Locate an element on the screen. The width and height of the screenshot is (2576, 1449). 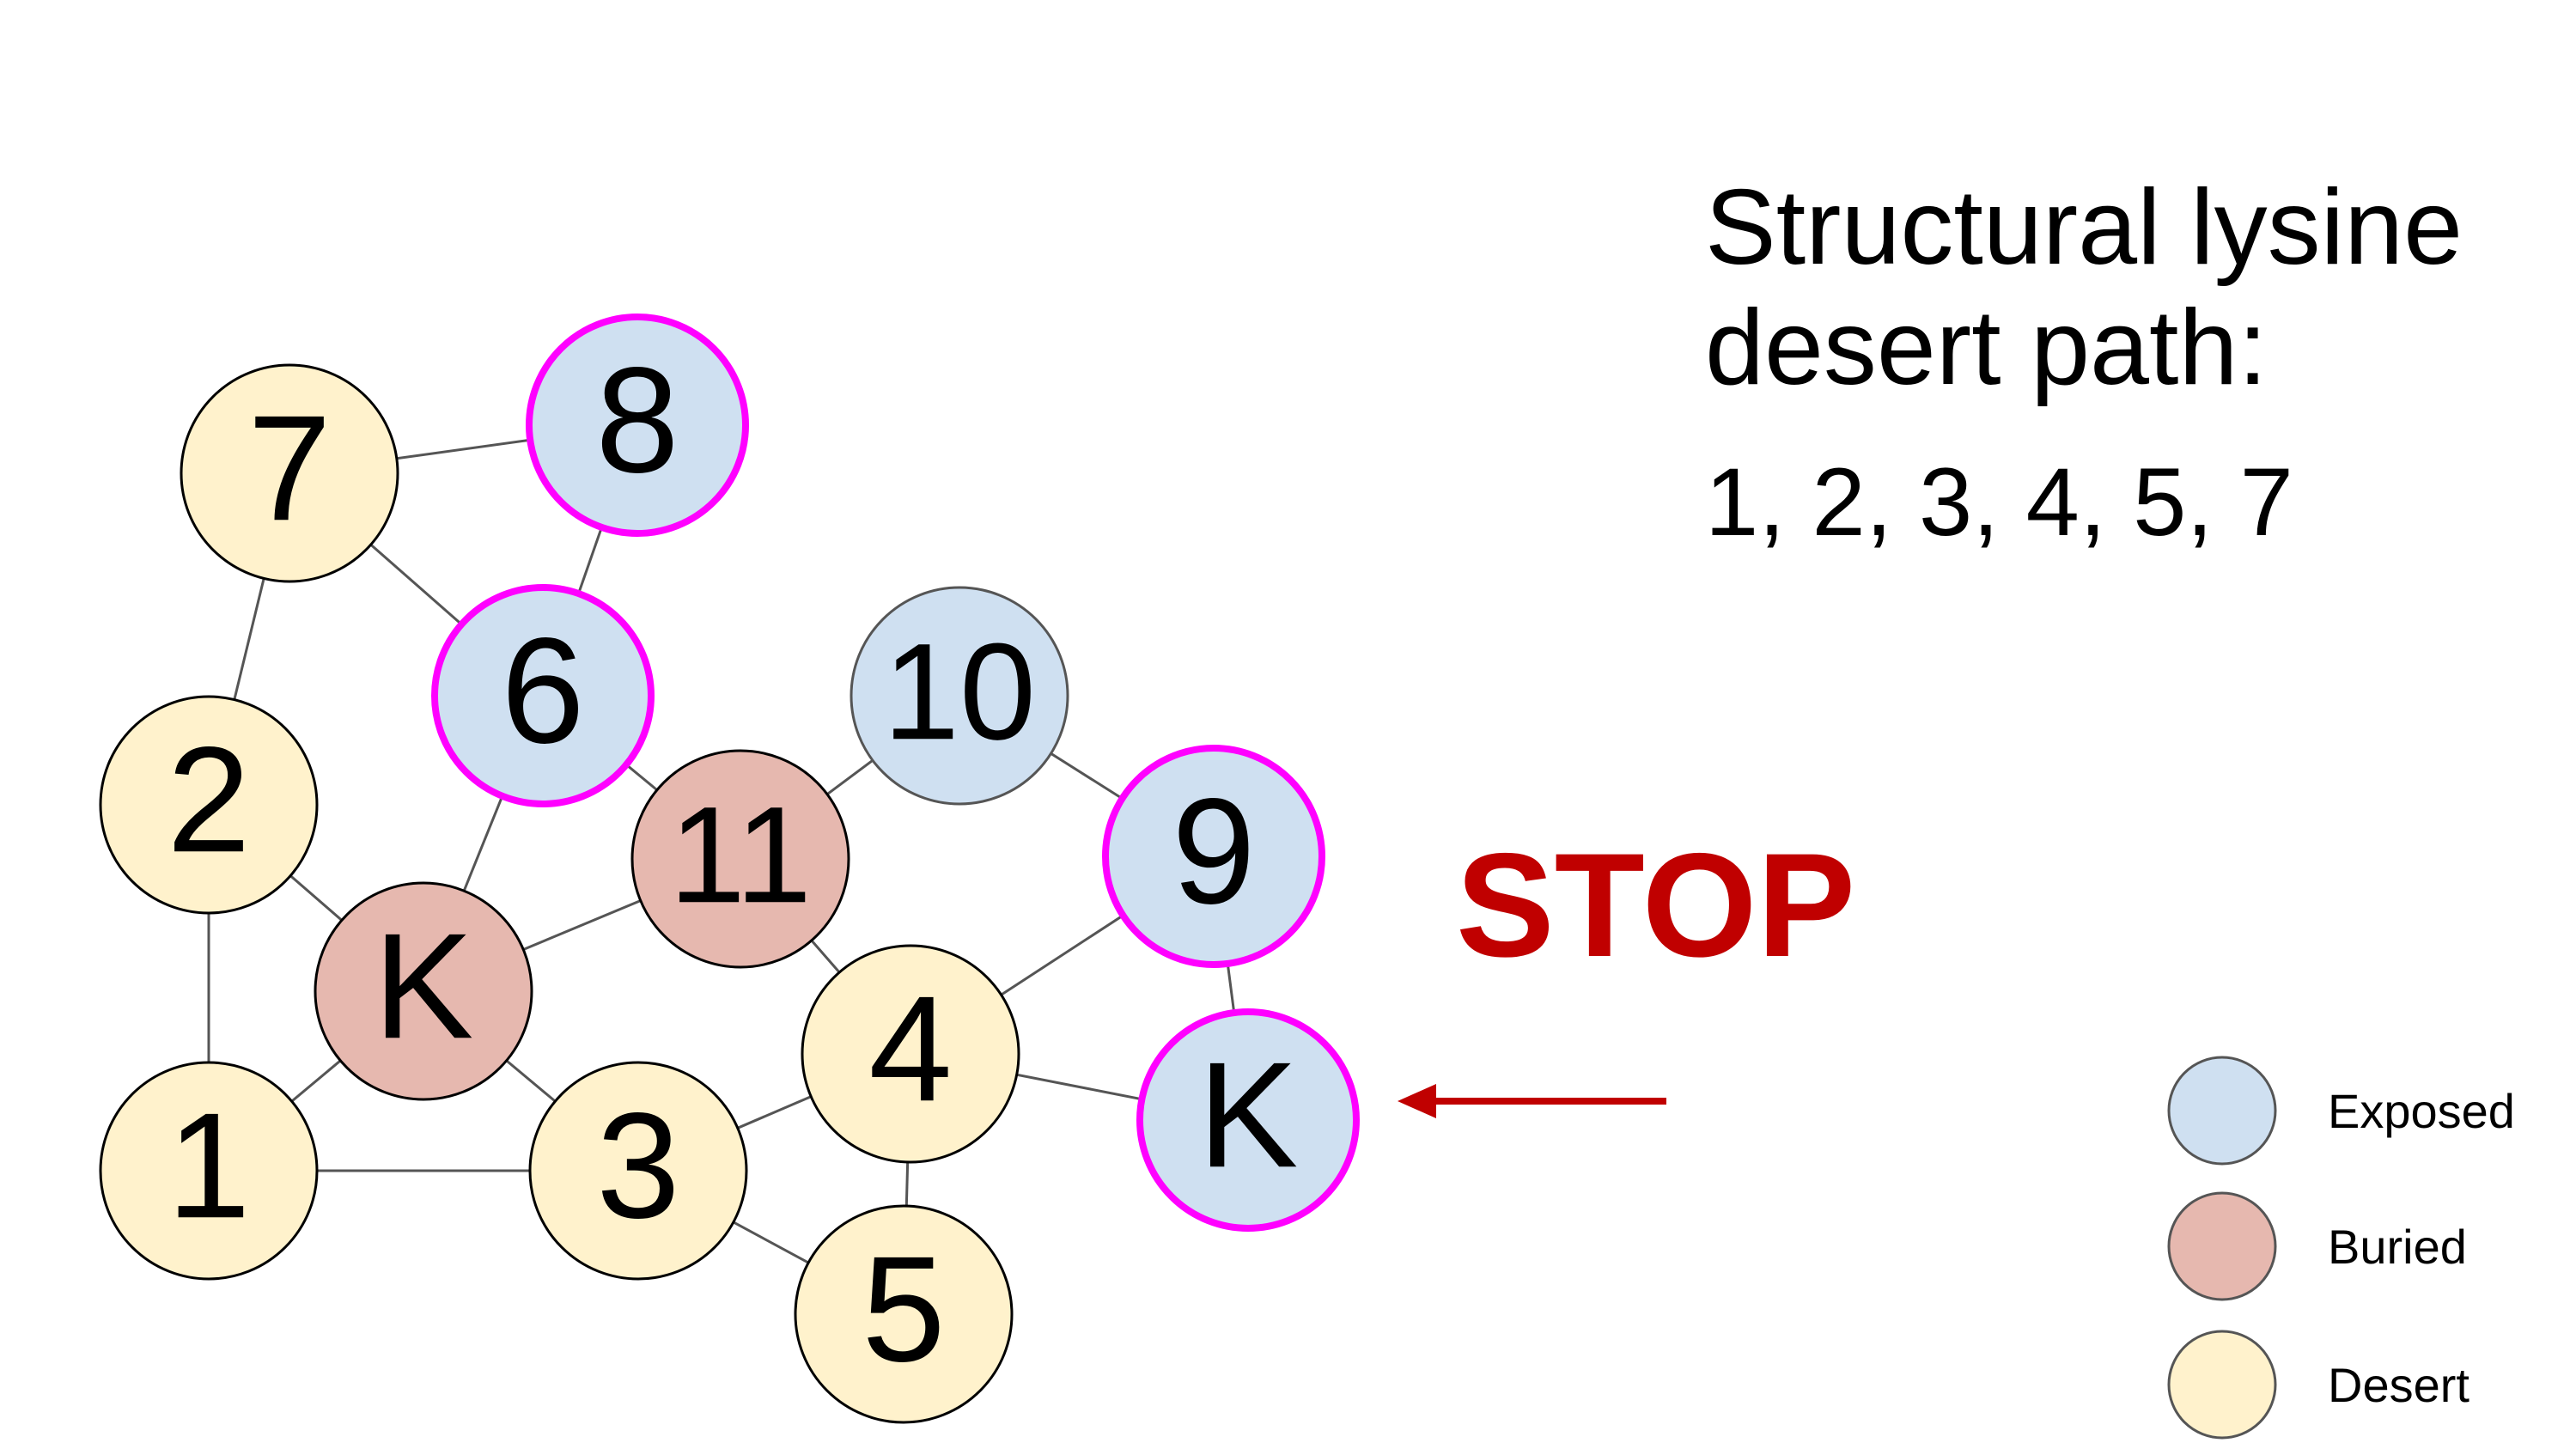
node-label: 6 is located at coordinates (542, 691).